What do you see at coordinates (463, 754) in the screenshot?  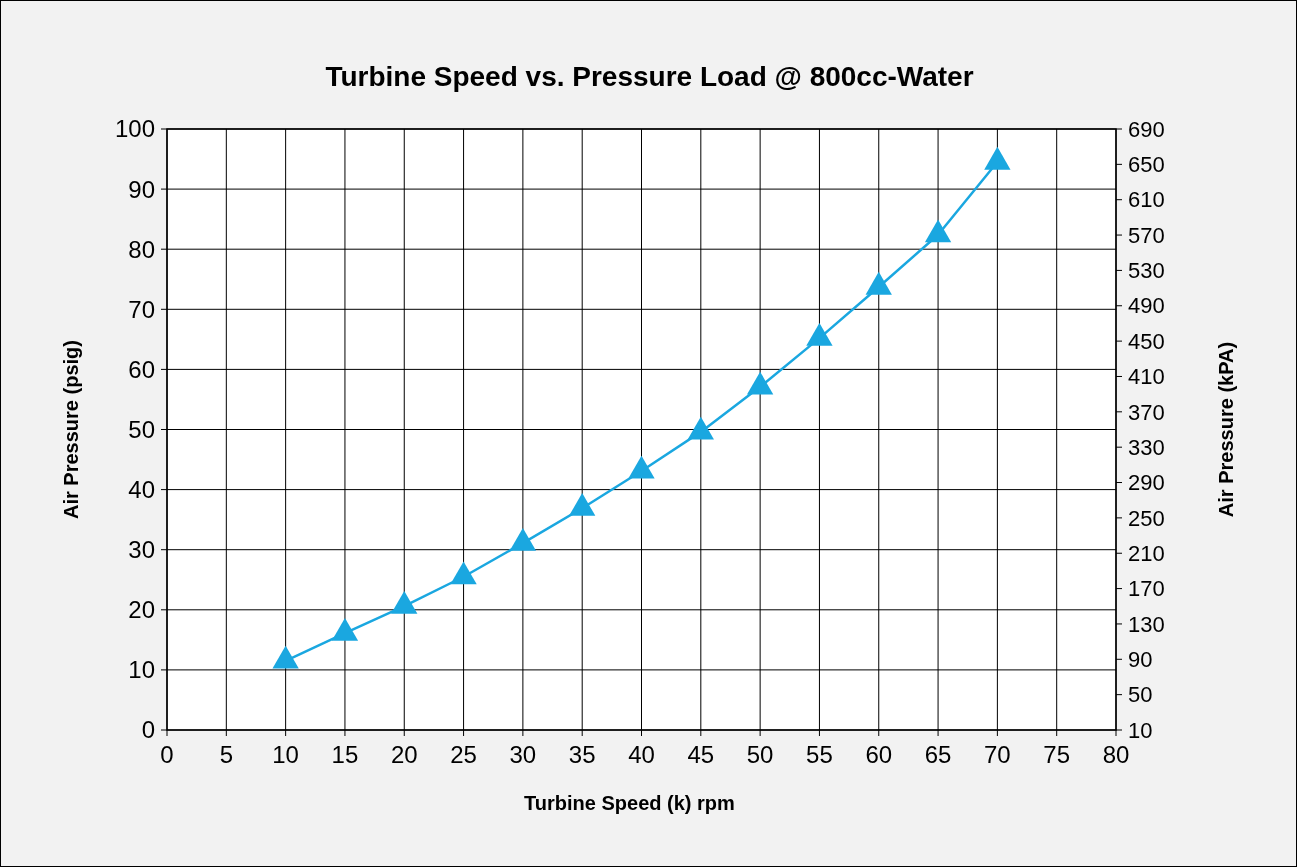 I see `x-tick-label: 25` at bounding box center [463, 754].